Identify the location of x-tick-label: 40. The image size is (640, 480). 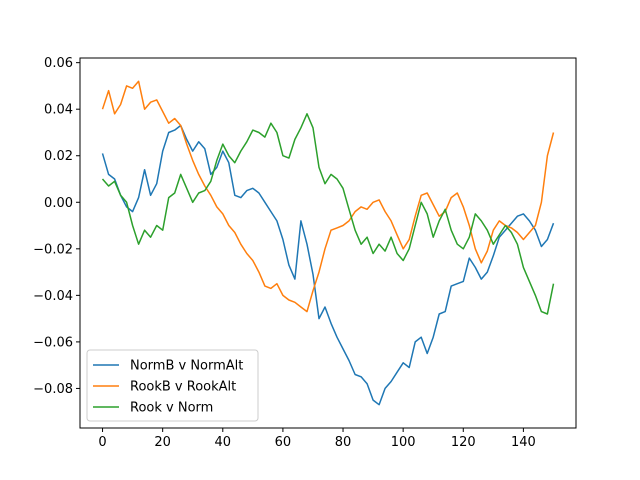
(223, 442).